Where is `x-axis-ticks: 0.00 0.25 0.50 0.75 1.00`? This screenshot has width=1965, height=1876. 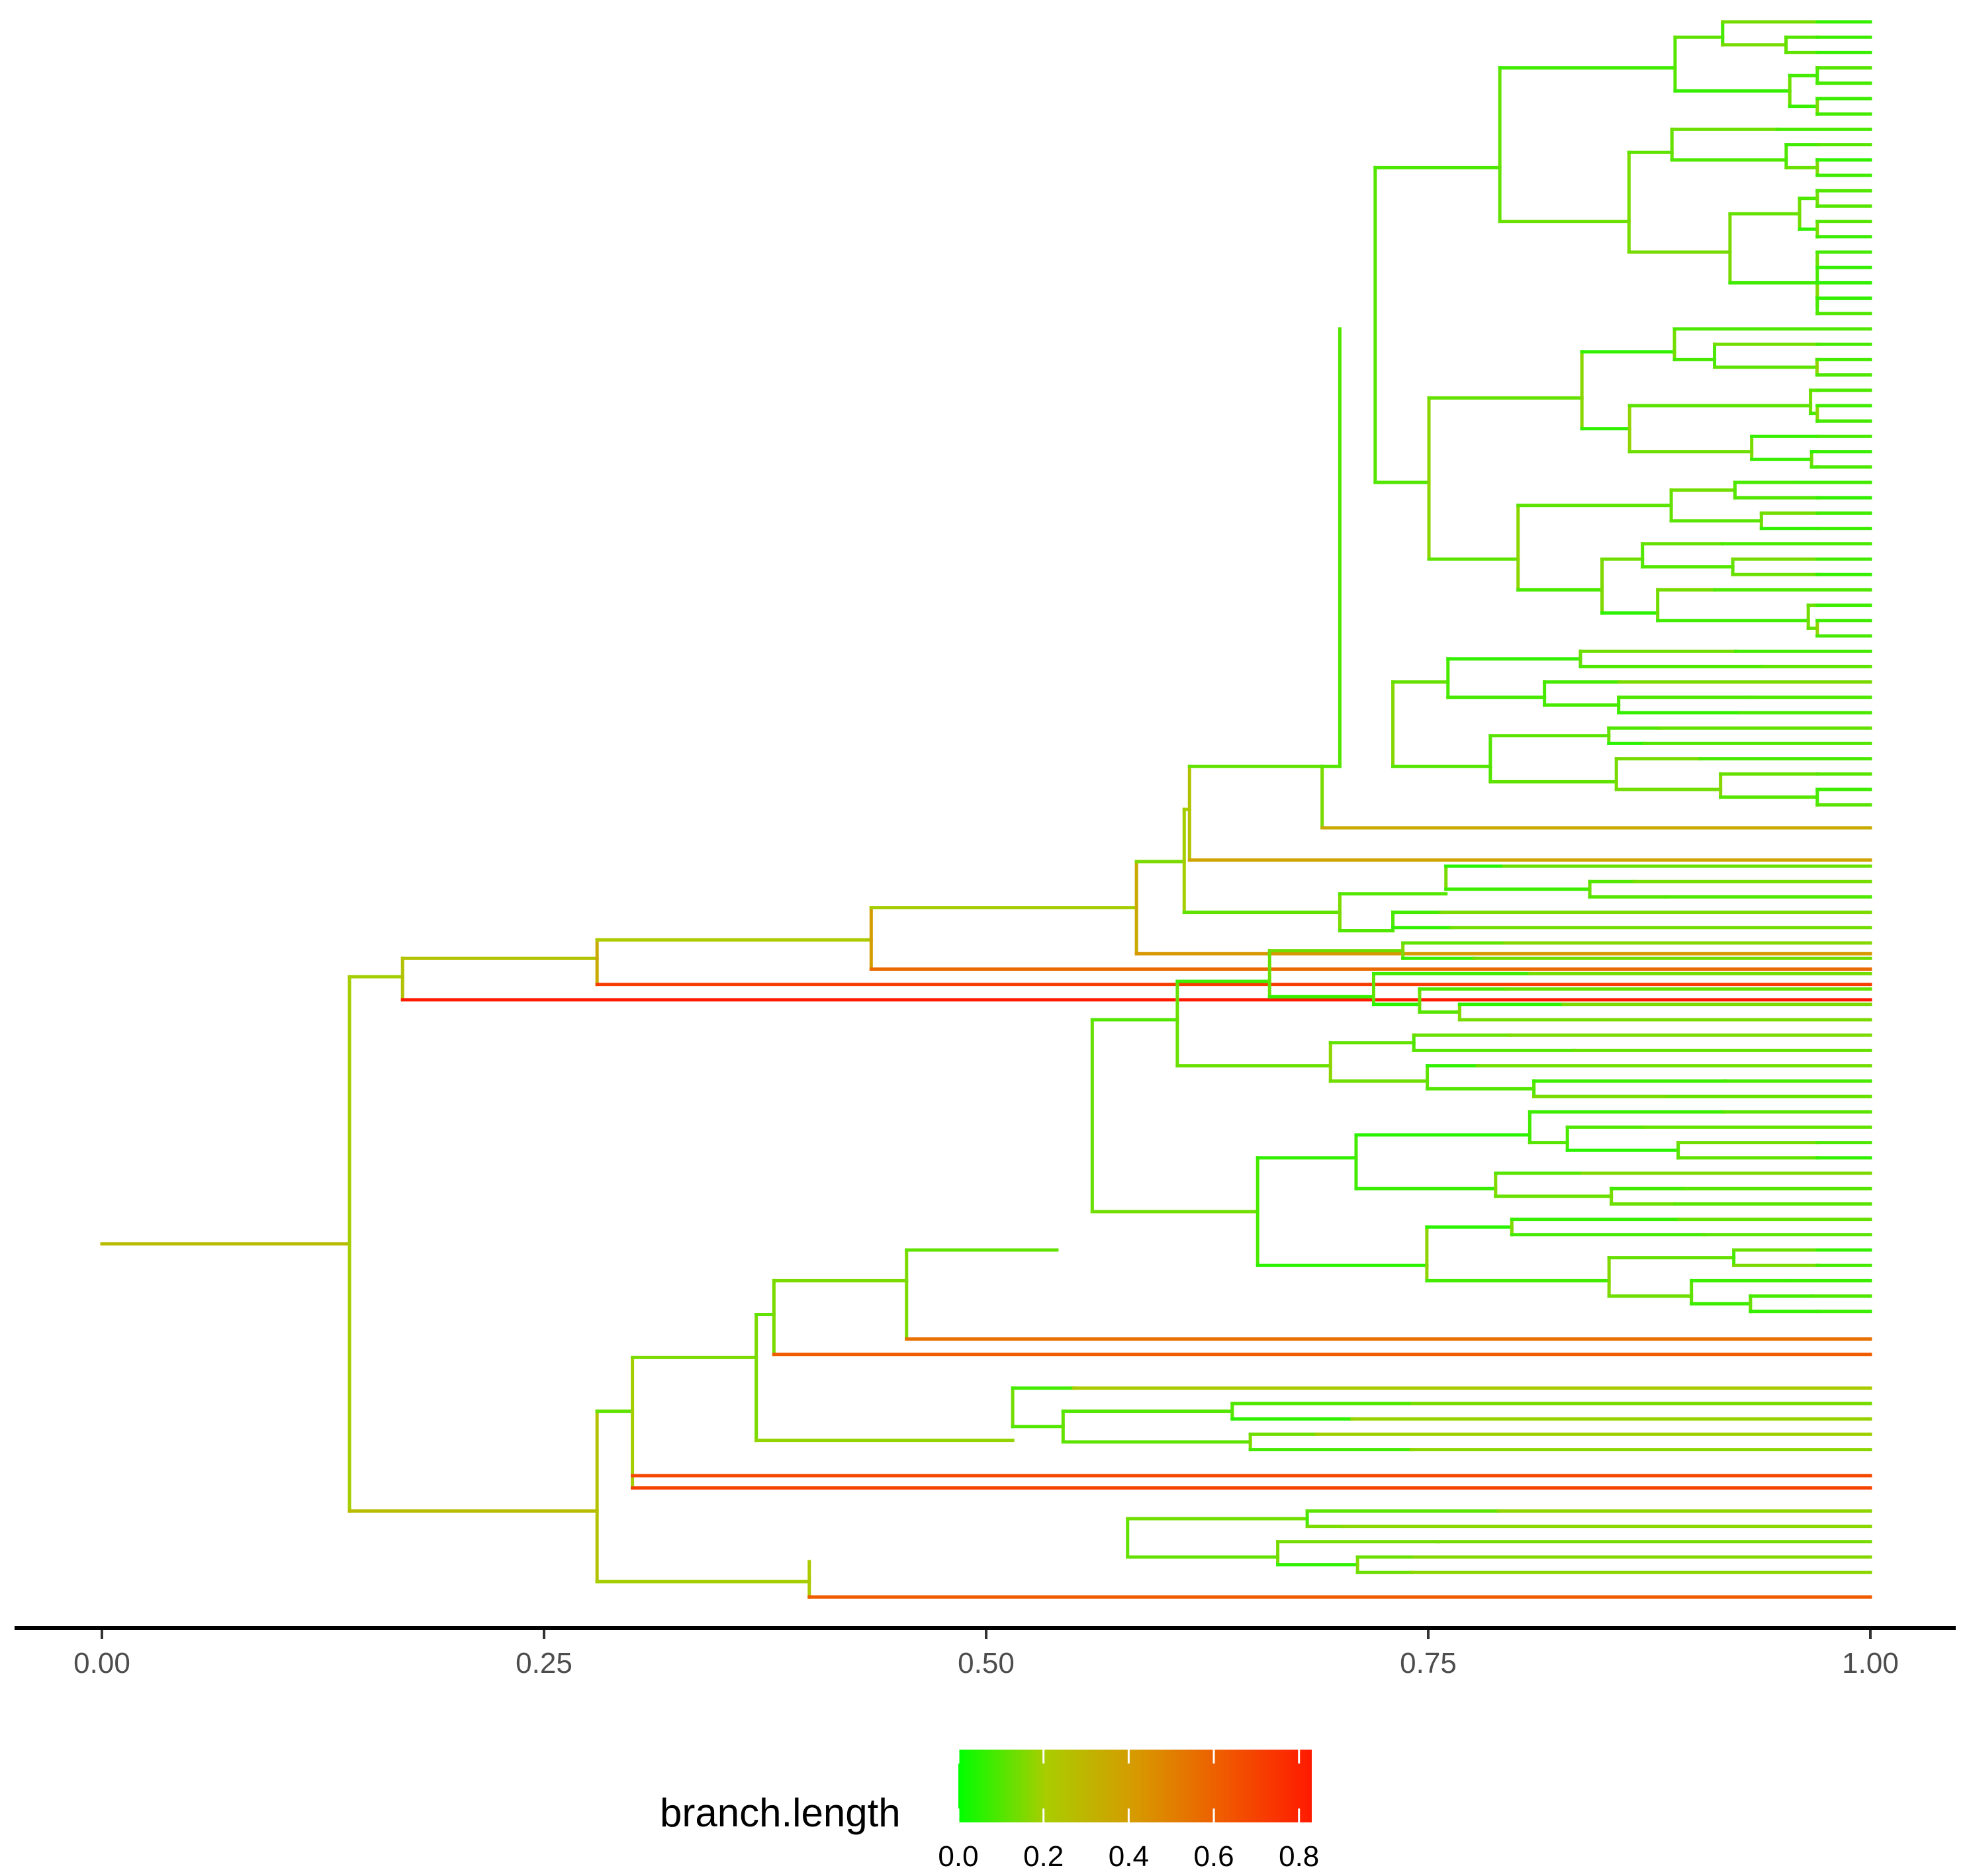
x-axis-ticks: 0.00 0.25 0.50 0.75 1.00 is located at coordinates (986, 1655).